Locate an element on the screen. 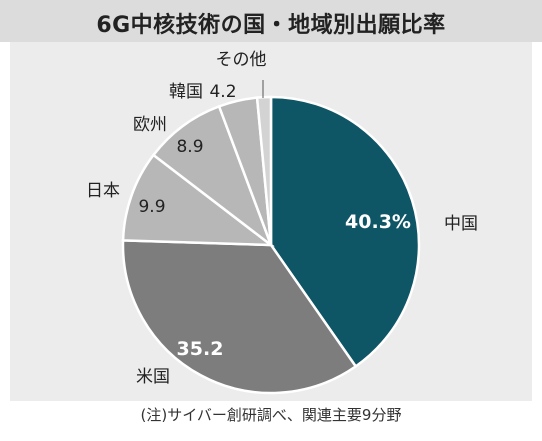 This screenshot has height=441, width=542. footer-note: (注)サイバー創研調べ、関連主要9分野 is located at coordinates (271, 415).